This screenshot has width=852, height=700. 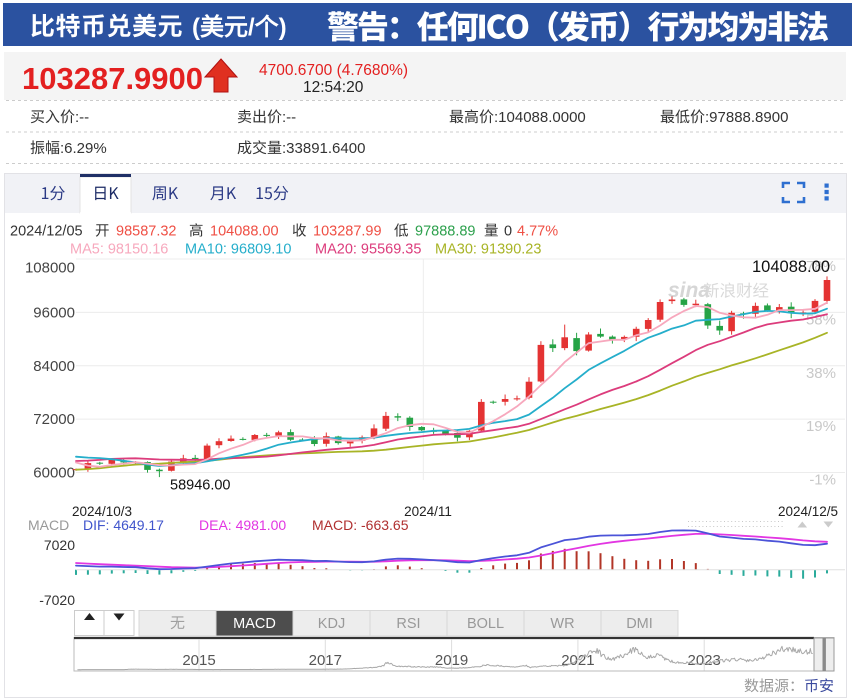 What do you see at coordinates (704, 660) in the screenshot?
I see `svg-text: 2023` at bounding box center [704, 660].